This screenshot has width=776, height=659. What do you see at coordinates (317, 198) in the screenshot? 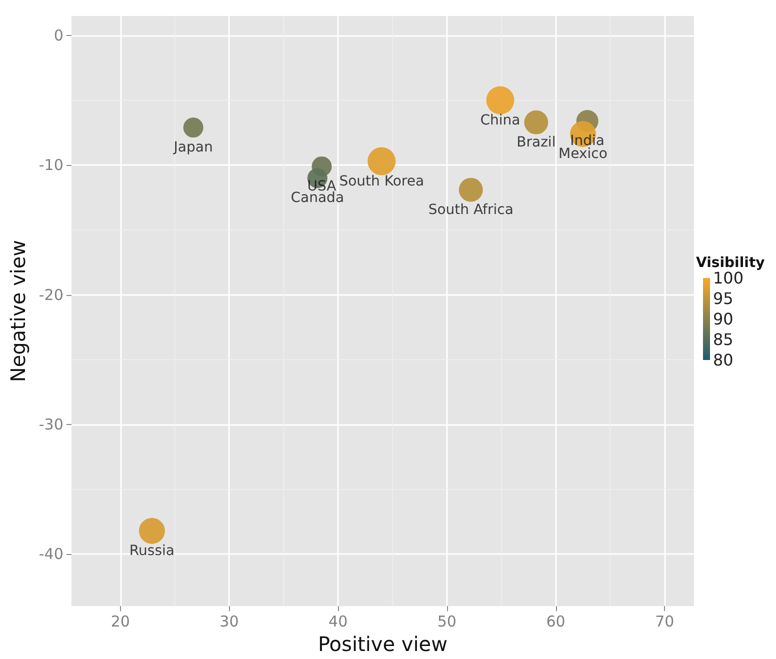
I see `annotation: Canada` at bounding box center [317, 198].